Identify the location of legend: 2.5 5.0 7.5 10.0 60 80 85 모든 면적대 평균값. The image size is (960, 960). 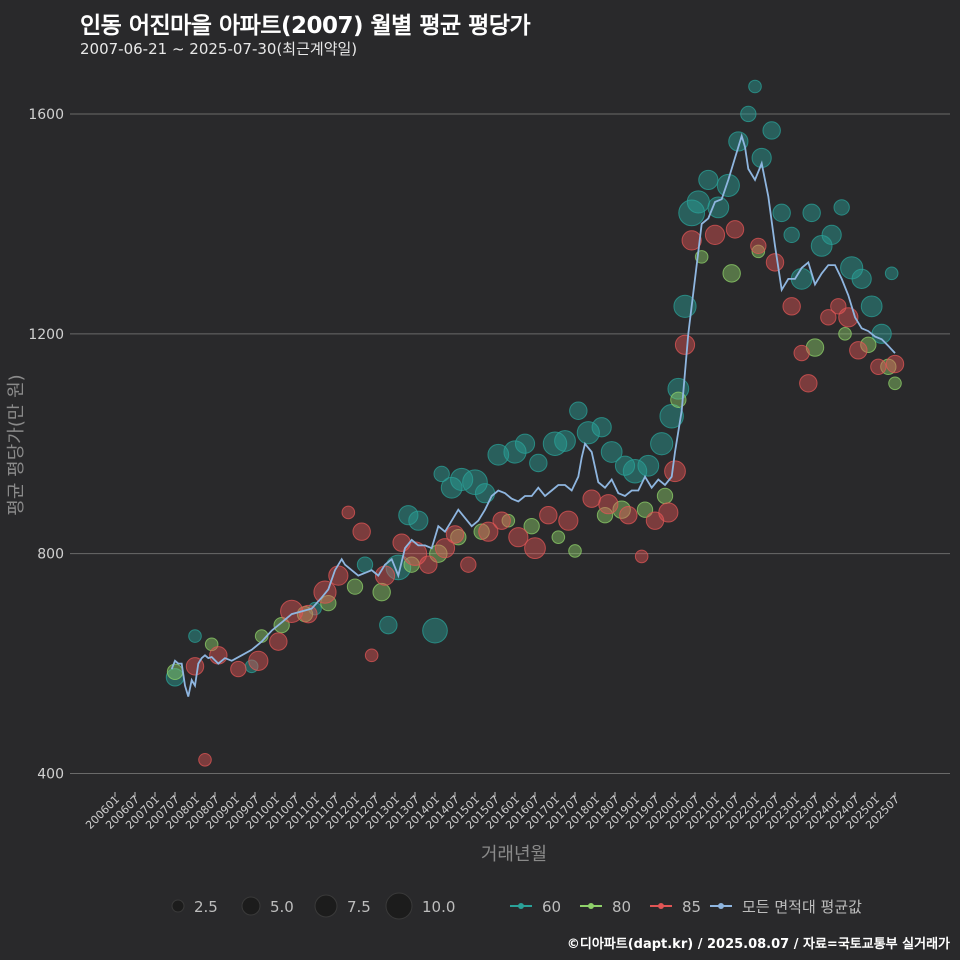
(516, 906).